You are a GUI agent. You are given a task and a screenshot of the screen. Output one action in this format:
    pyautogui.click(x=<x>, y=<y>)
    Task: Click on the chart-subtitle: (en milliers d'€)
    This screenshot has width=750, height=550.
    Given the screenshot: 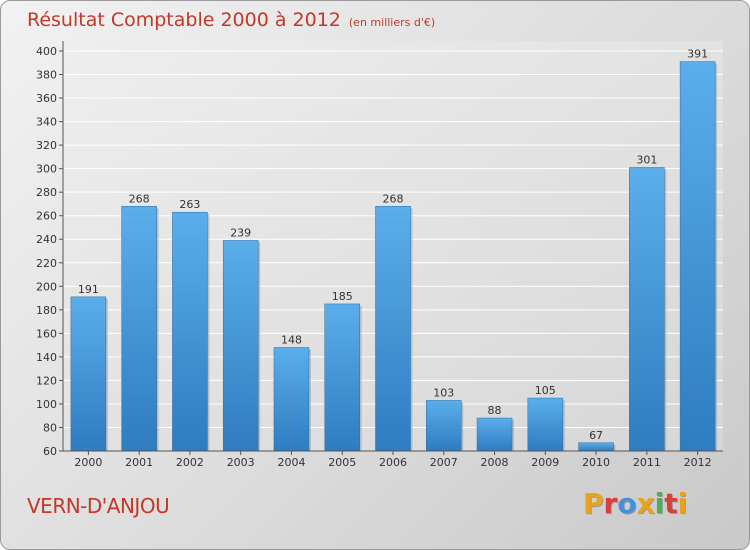 What is the action you would take?
    pyautogui.click(x=392, y=22)
    